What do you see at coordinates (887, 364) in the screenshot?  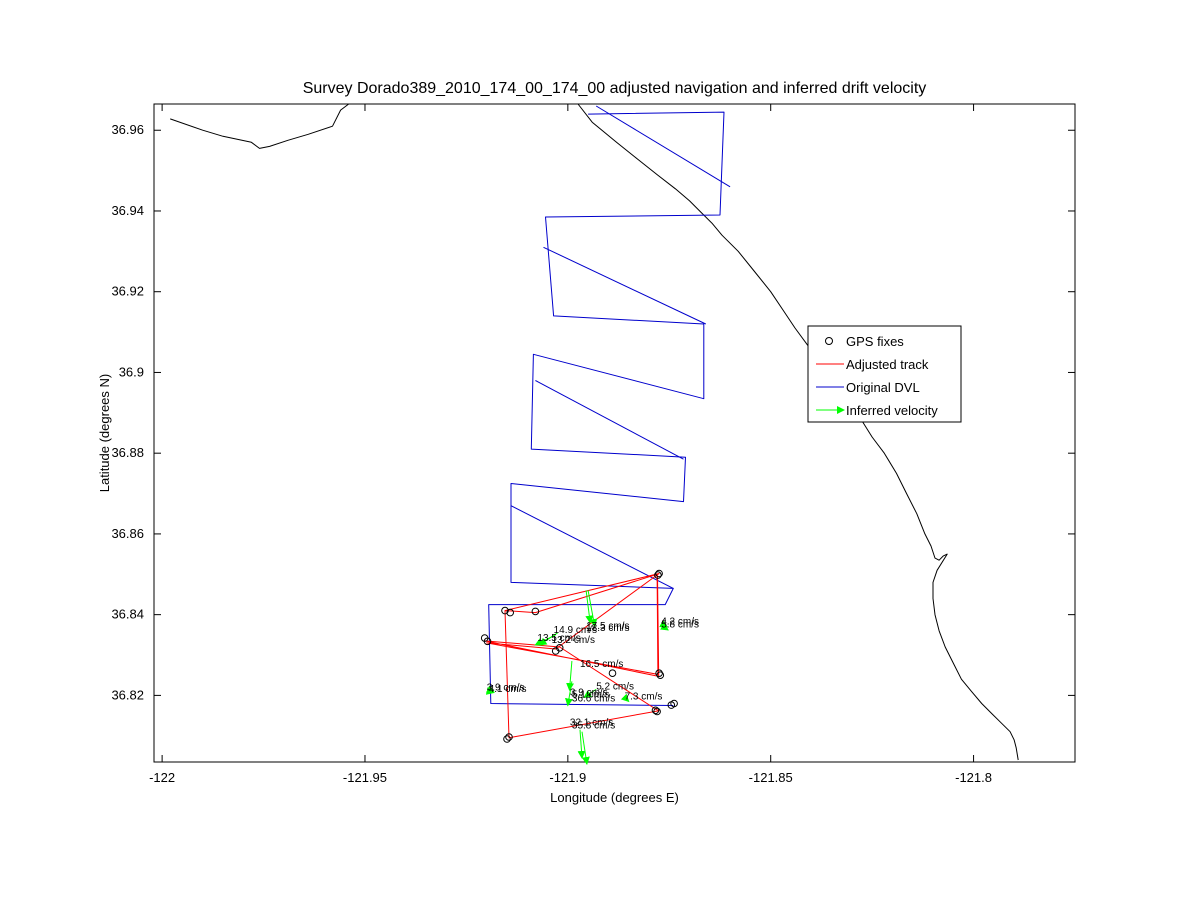 I see `legend-label-2: Adjusted track` at bounding box center [887, 364].